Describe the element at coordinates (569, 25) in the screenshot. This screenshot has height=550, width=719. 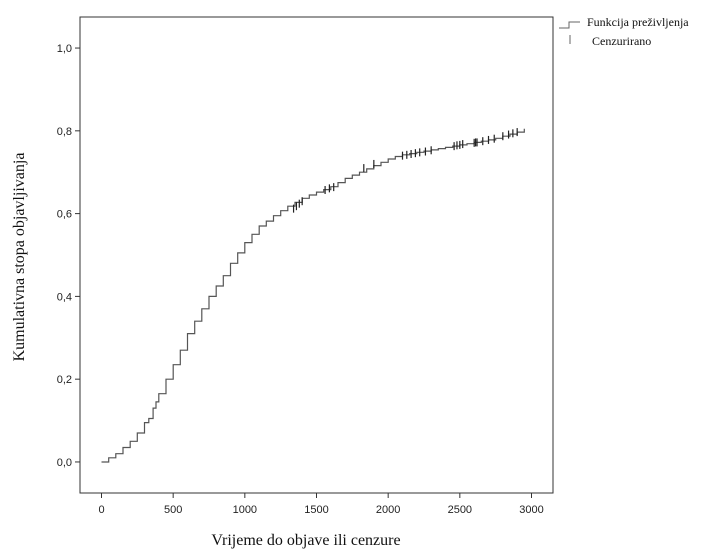
I see `legend-line-symbol` at that location.